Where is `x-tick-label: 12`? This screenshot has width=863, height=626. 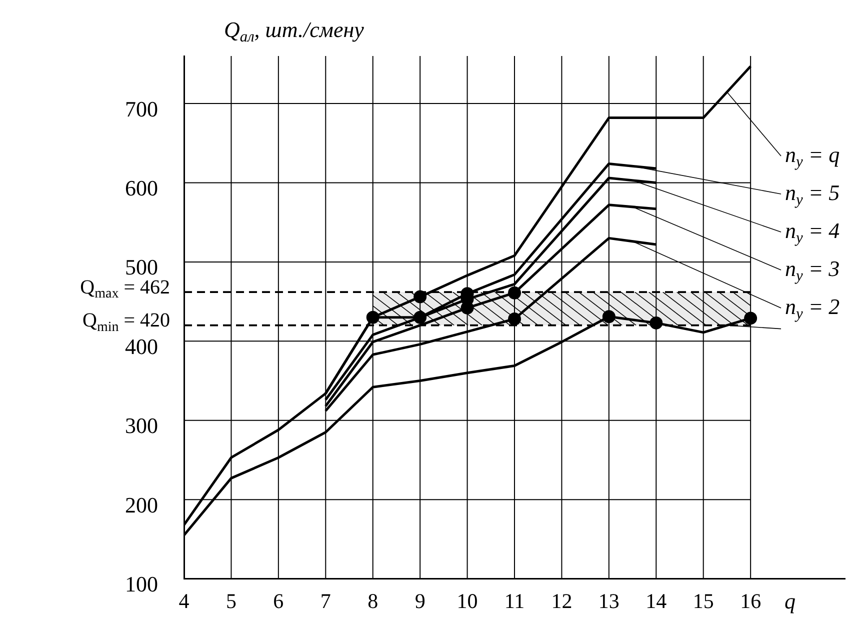
x-tick-label: 12 is located at coordinates (561, 600).